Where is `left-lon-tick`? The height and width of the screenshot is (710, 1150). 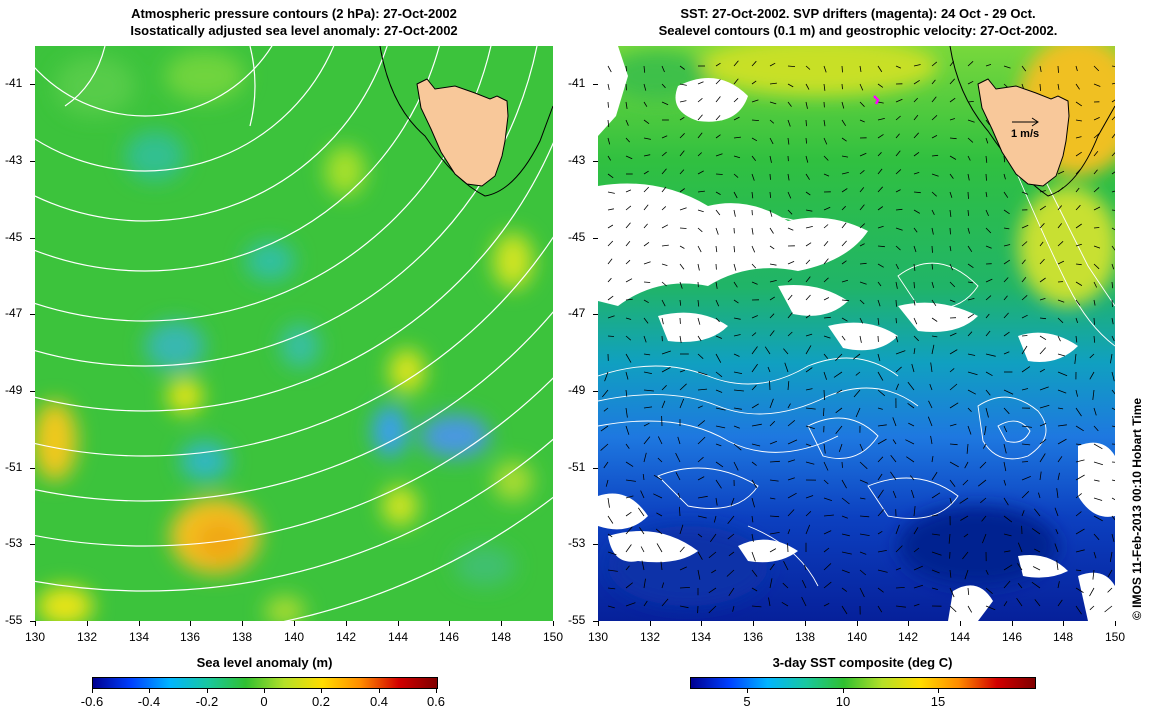
left-lon-tick is located at coordinates (87, 623).